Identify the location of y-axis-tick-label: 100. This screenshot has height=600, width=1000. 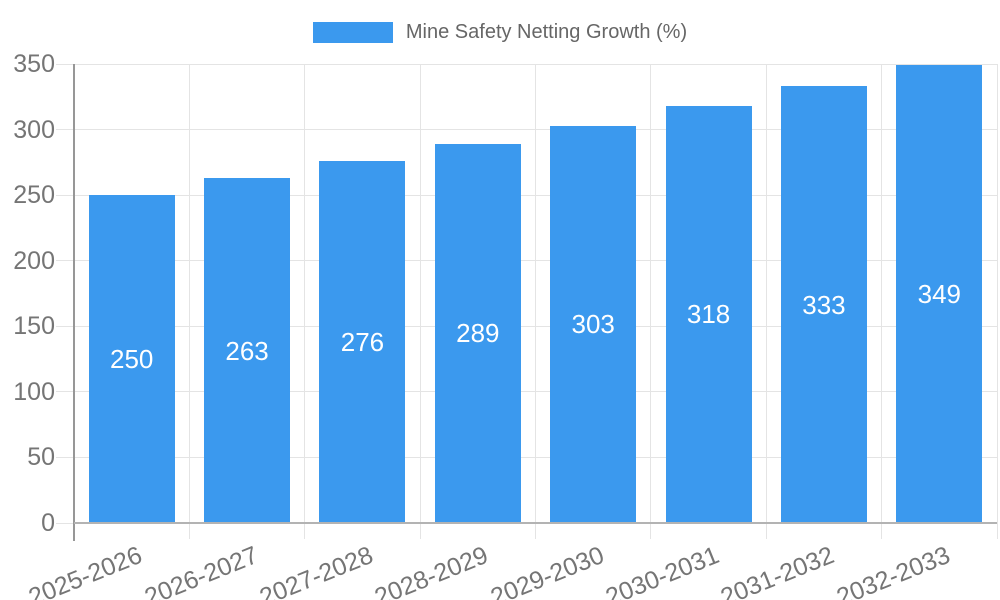
(34, 391).